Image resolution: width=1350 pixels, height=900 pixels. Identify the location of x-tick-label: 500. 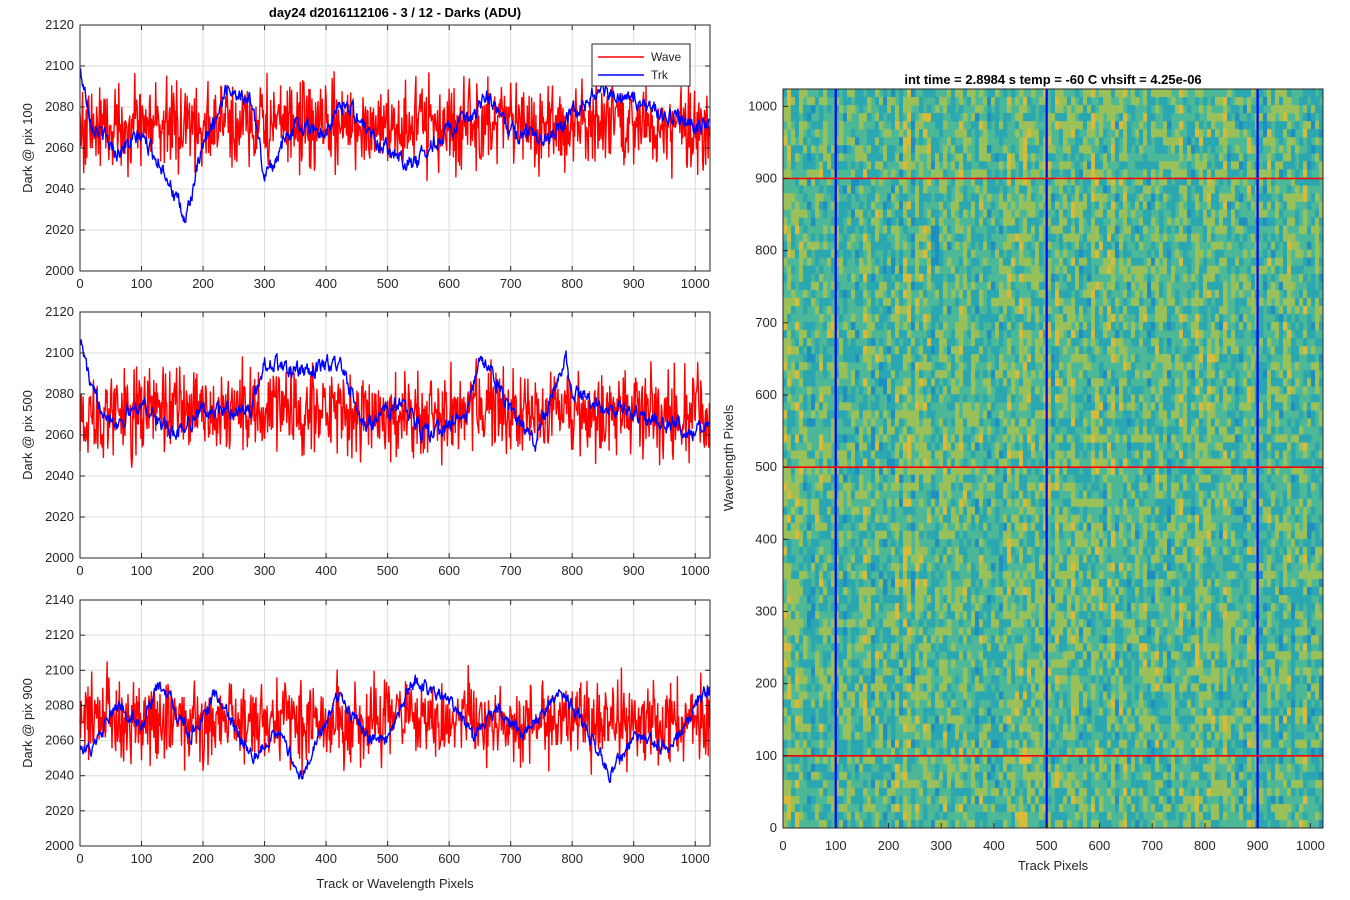
(388, 283).